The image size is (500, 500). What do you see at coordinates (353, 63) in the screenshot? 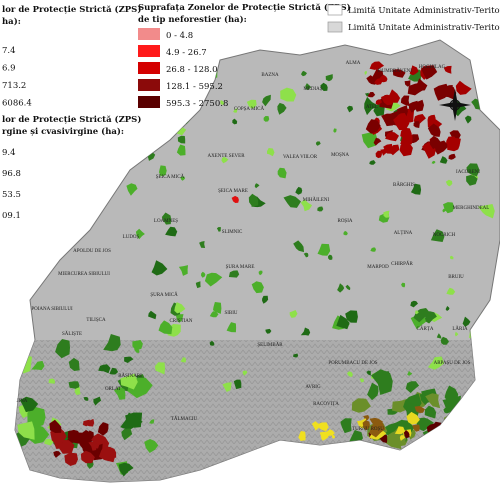
I see `place-label: ALMA` at bounding box center [353, 63].